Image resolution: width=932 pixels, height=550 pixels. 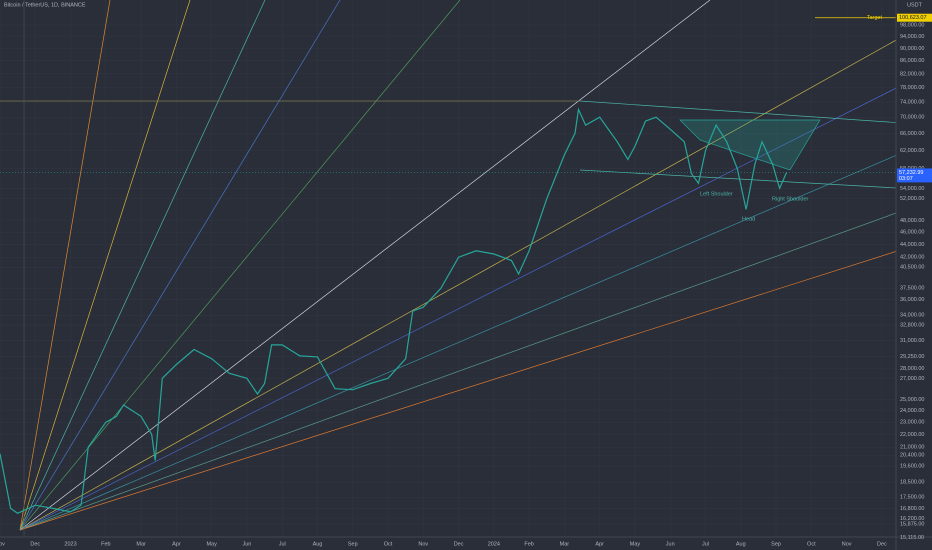 I want to click on last-price-label: 57,232.99, so click(x=911, y=173).